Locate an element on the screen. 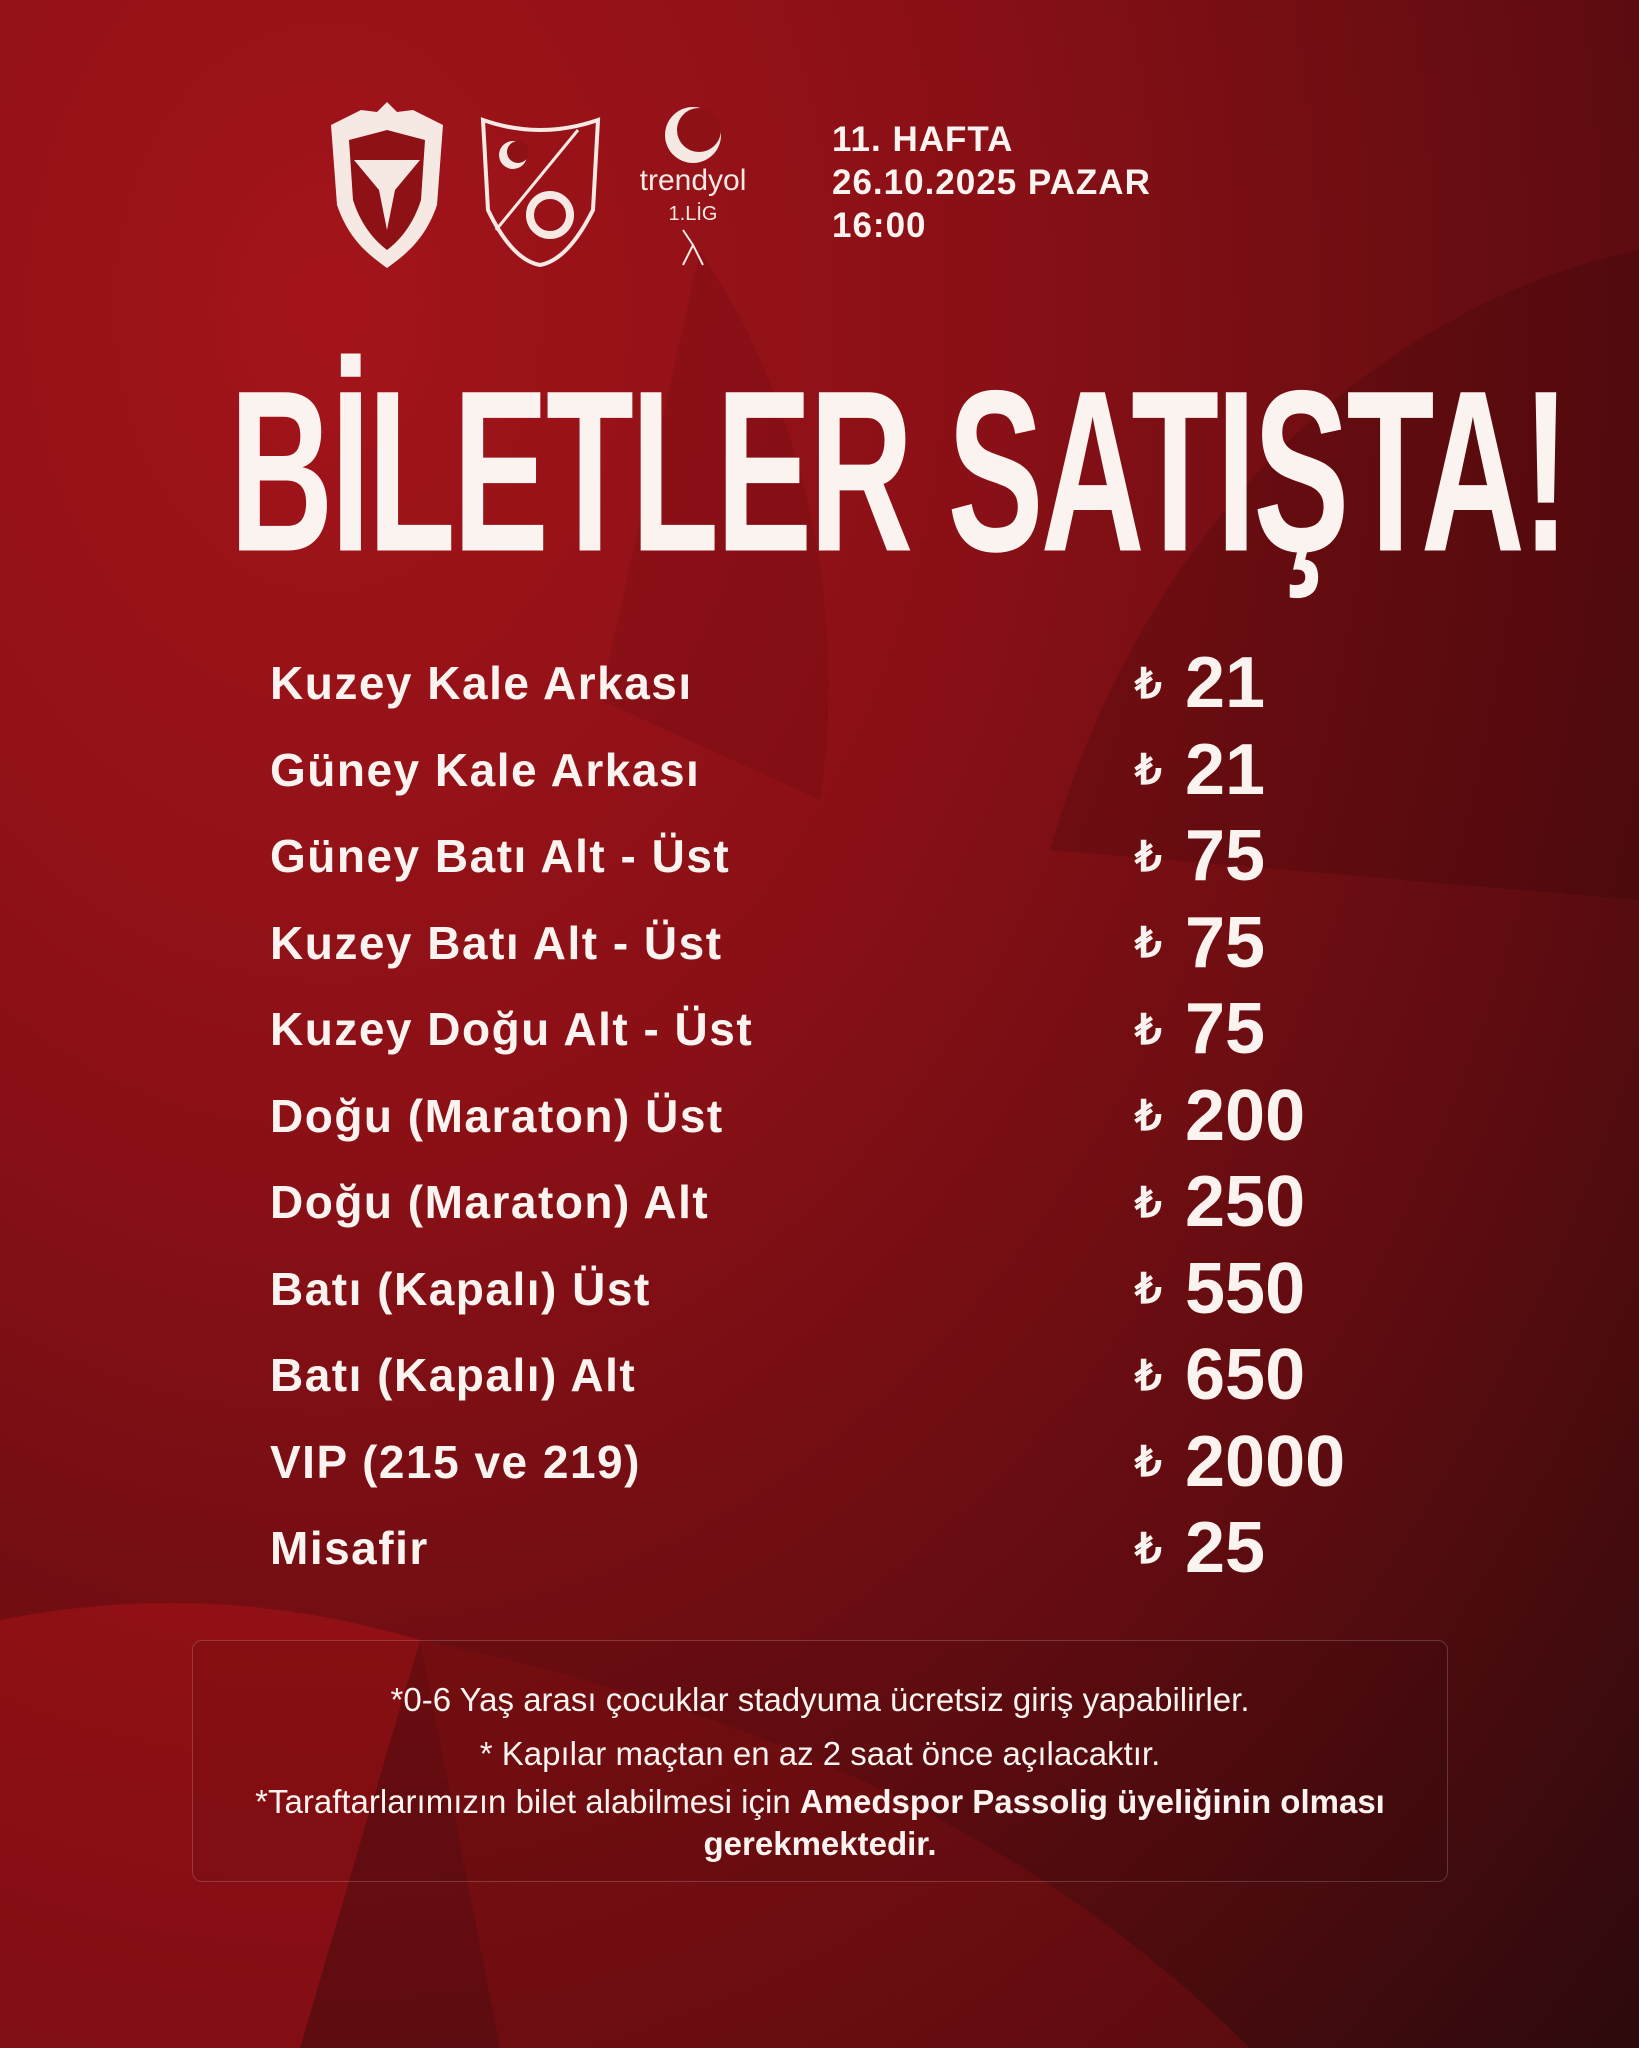 The height and width of the screenshot is (2048, 1639). section-label: Kuzey Kale Arkası is located at coordinates (481, 683).